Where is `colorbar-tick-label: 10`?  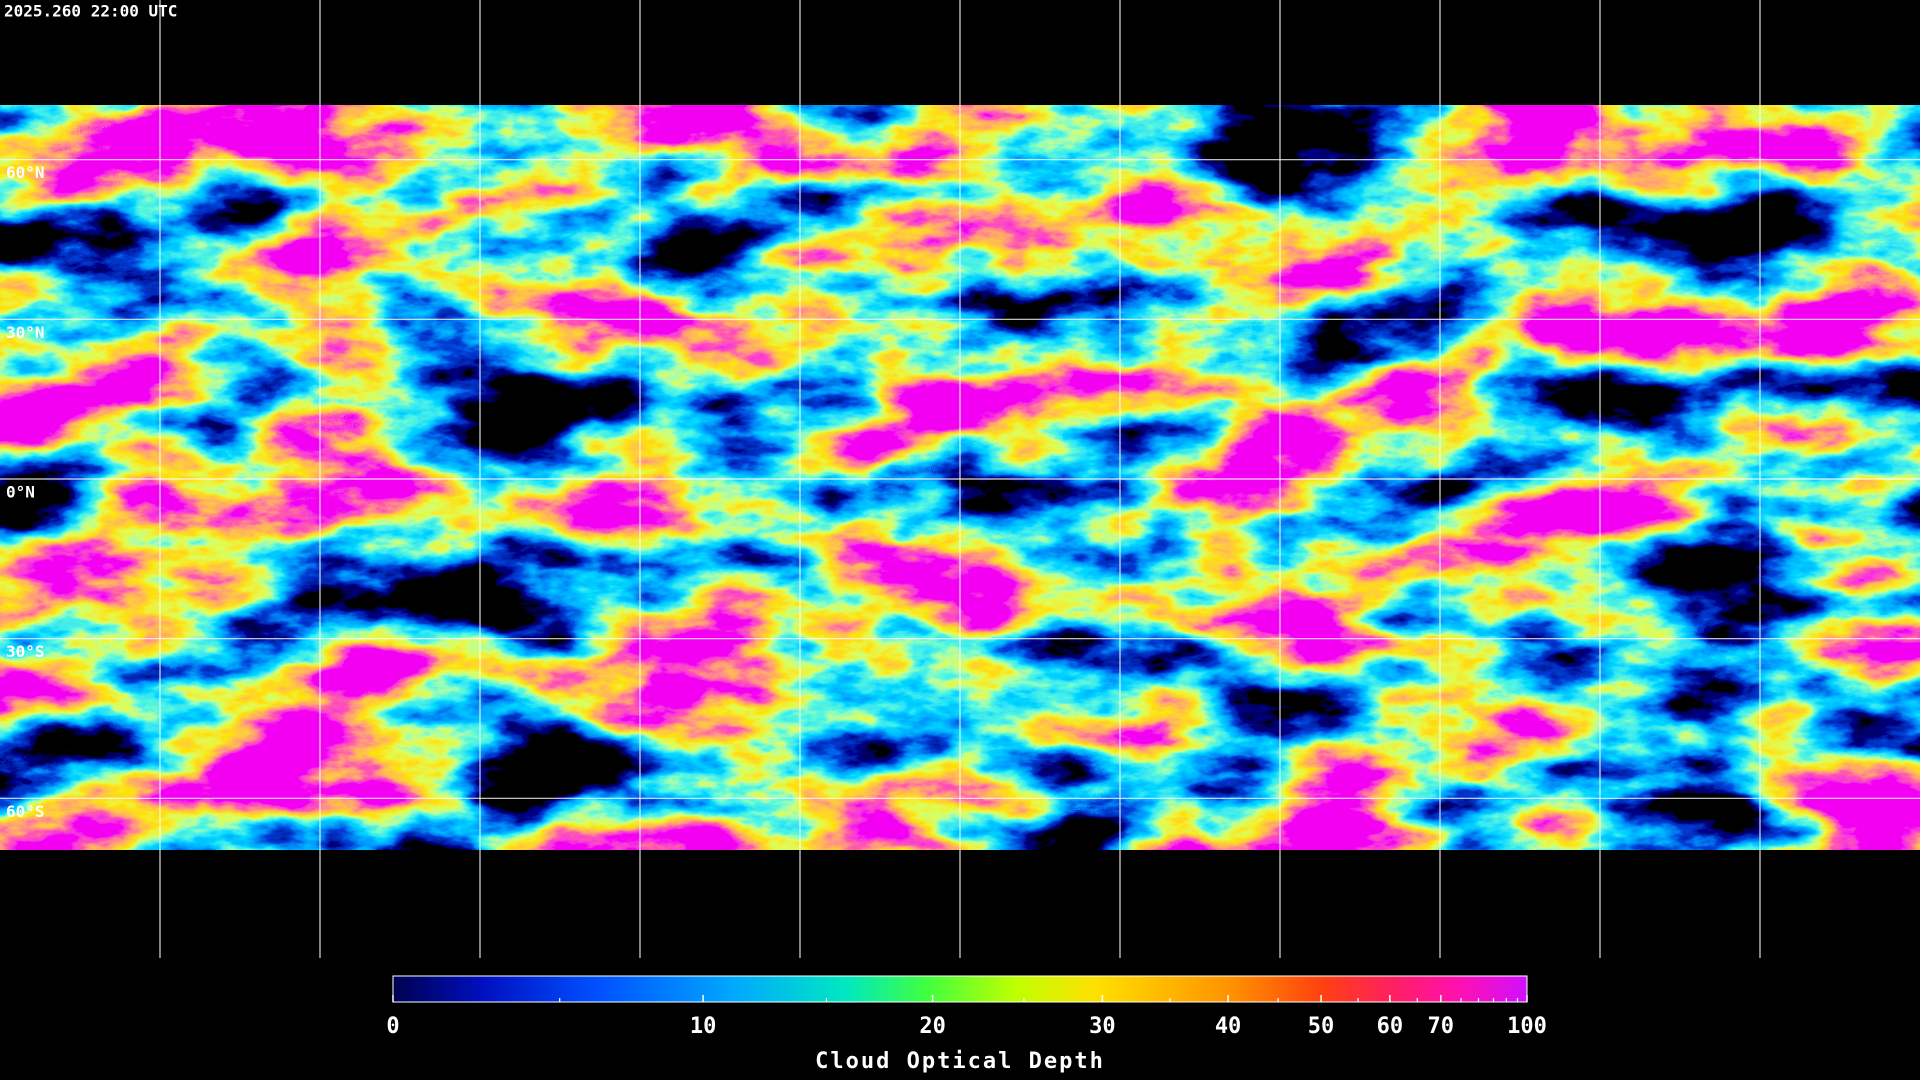
colorbar-tick-label: 10 is located at coordinates (703, 1026).